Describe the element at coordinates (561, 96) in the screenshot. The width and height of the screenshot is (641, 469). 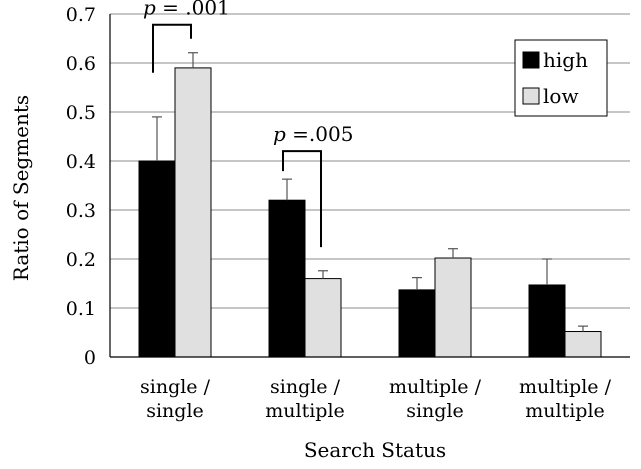
I see `legend-label-low: low` at that location.